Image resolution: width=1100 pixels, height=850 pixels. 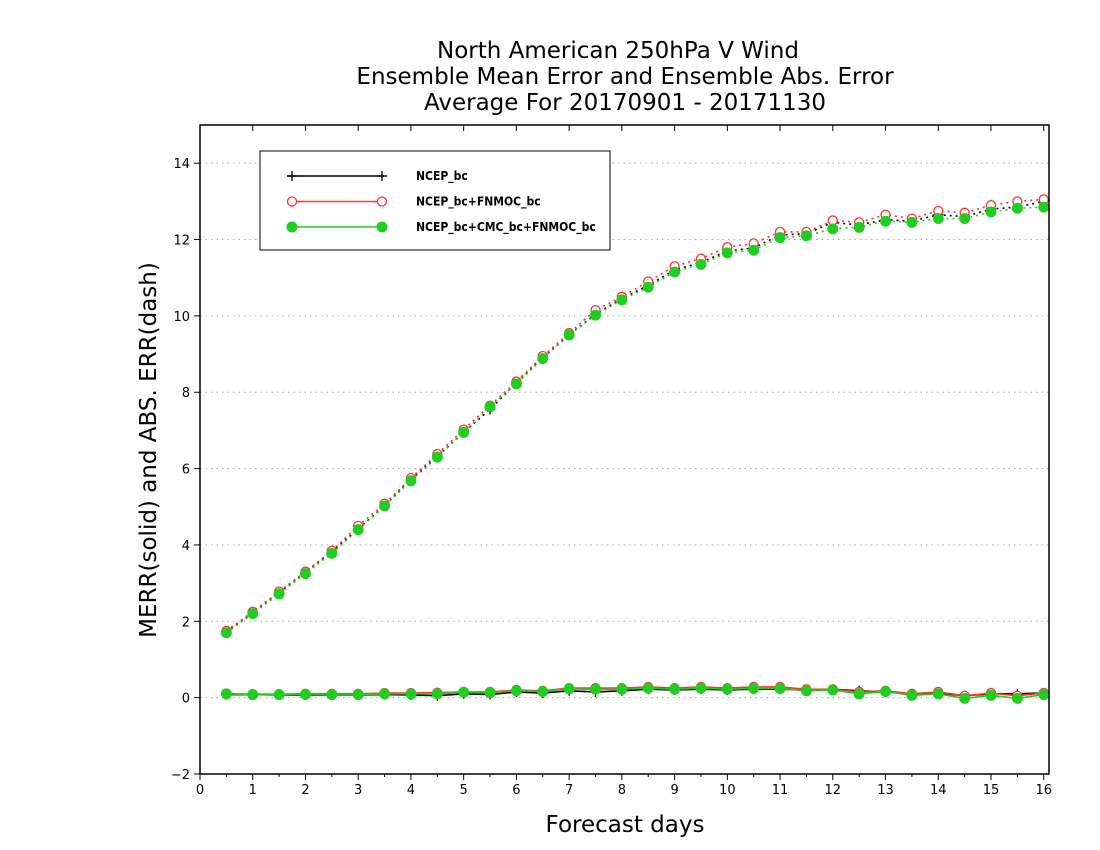 I want to click on y-tick-label: 10, so click(x=181, y=317).